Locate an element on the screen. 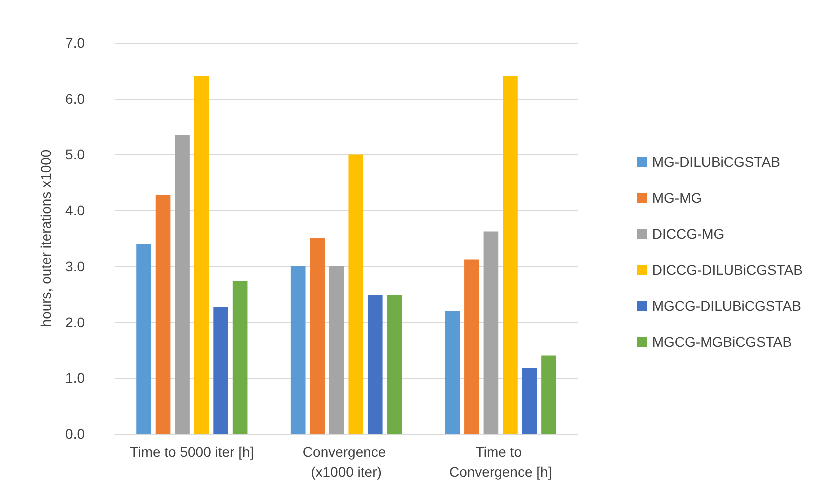 The height and width of the screenshot is (504, 818). y-tick-label: 2.0 is located at coordinates (76, 322).